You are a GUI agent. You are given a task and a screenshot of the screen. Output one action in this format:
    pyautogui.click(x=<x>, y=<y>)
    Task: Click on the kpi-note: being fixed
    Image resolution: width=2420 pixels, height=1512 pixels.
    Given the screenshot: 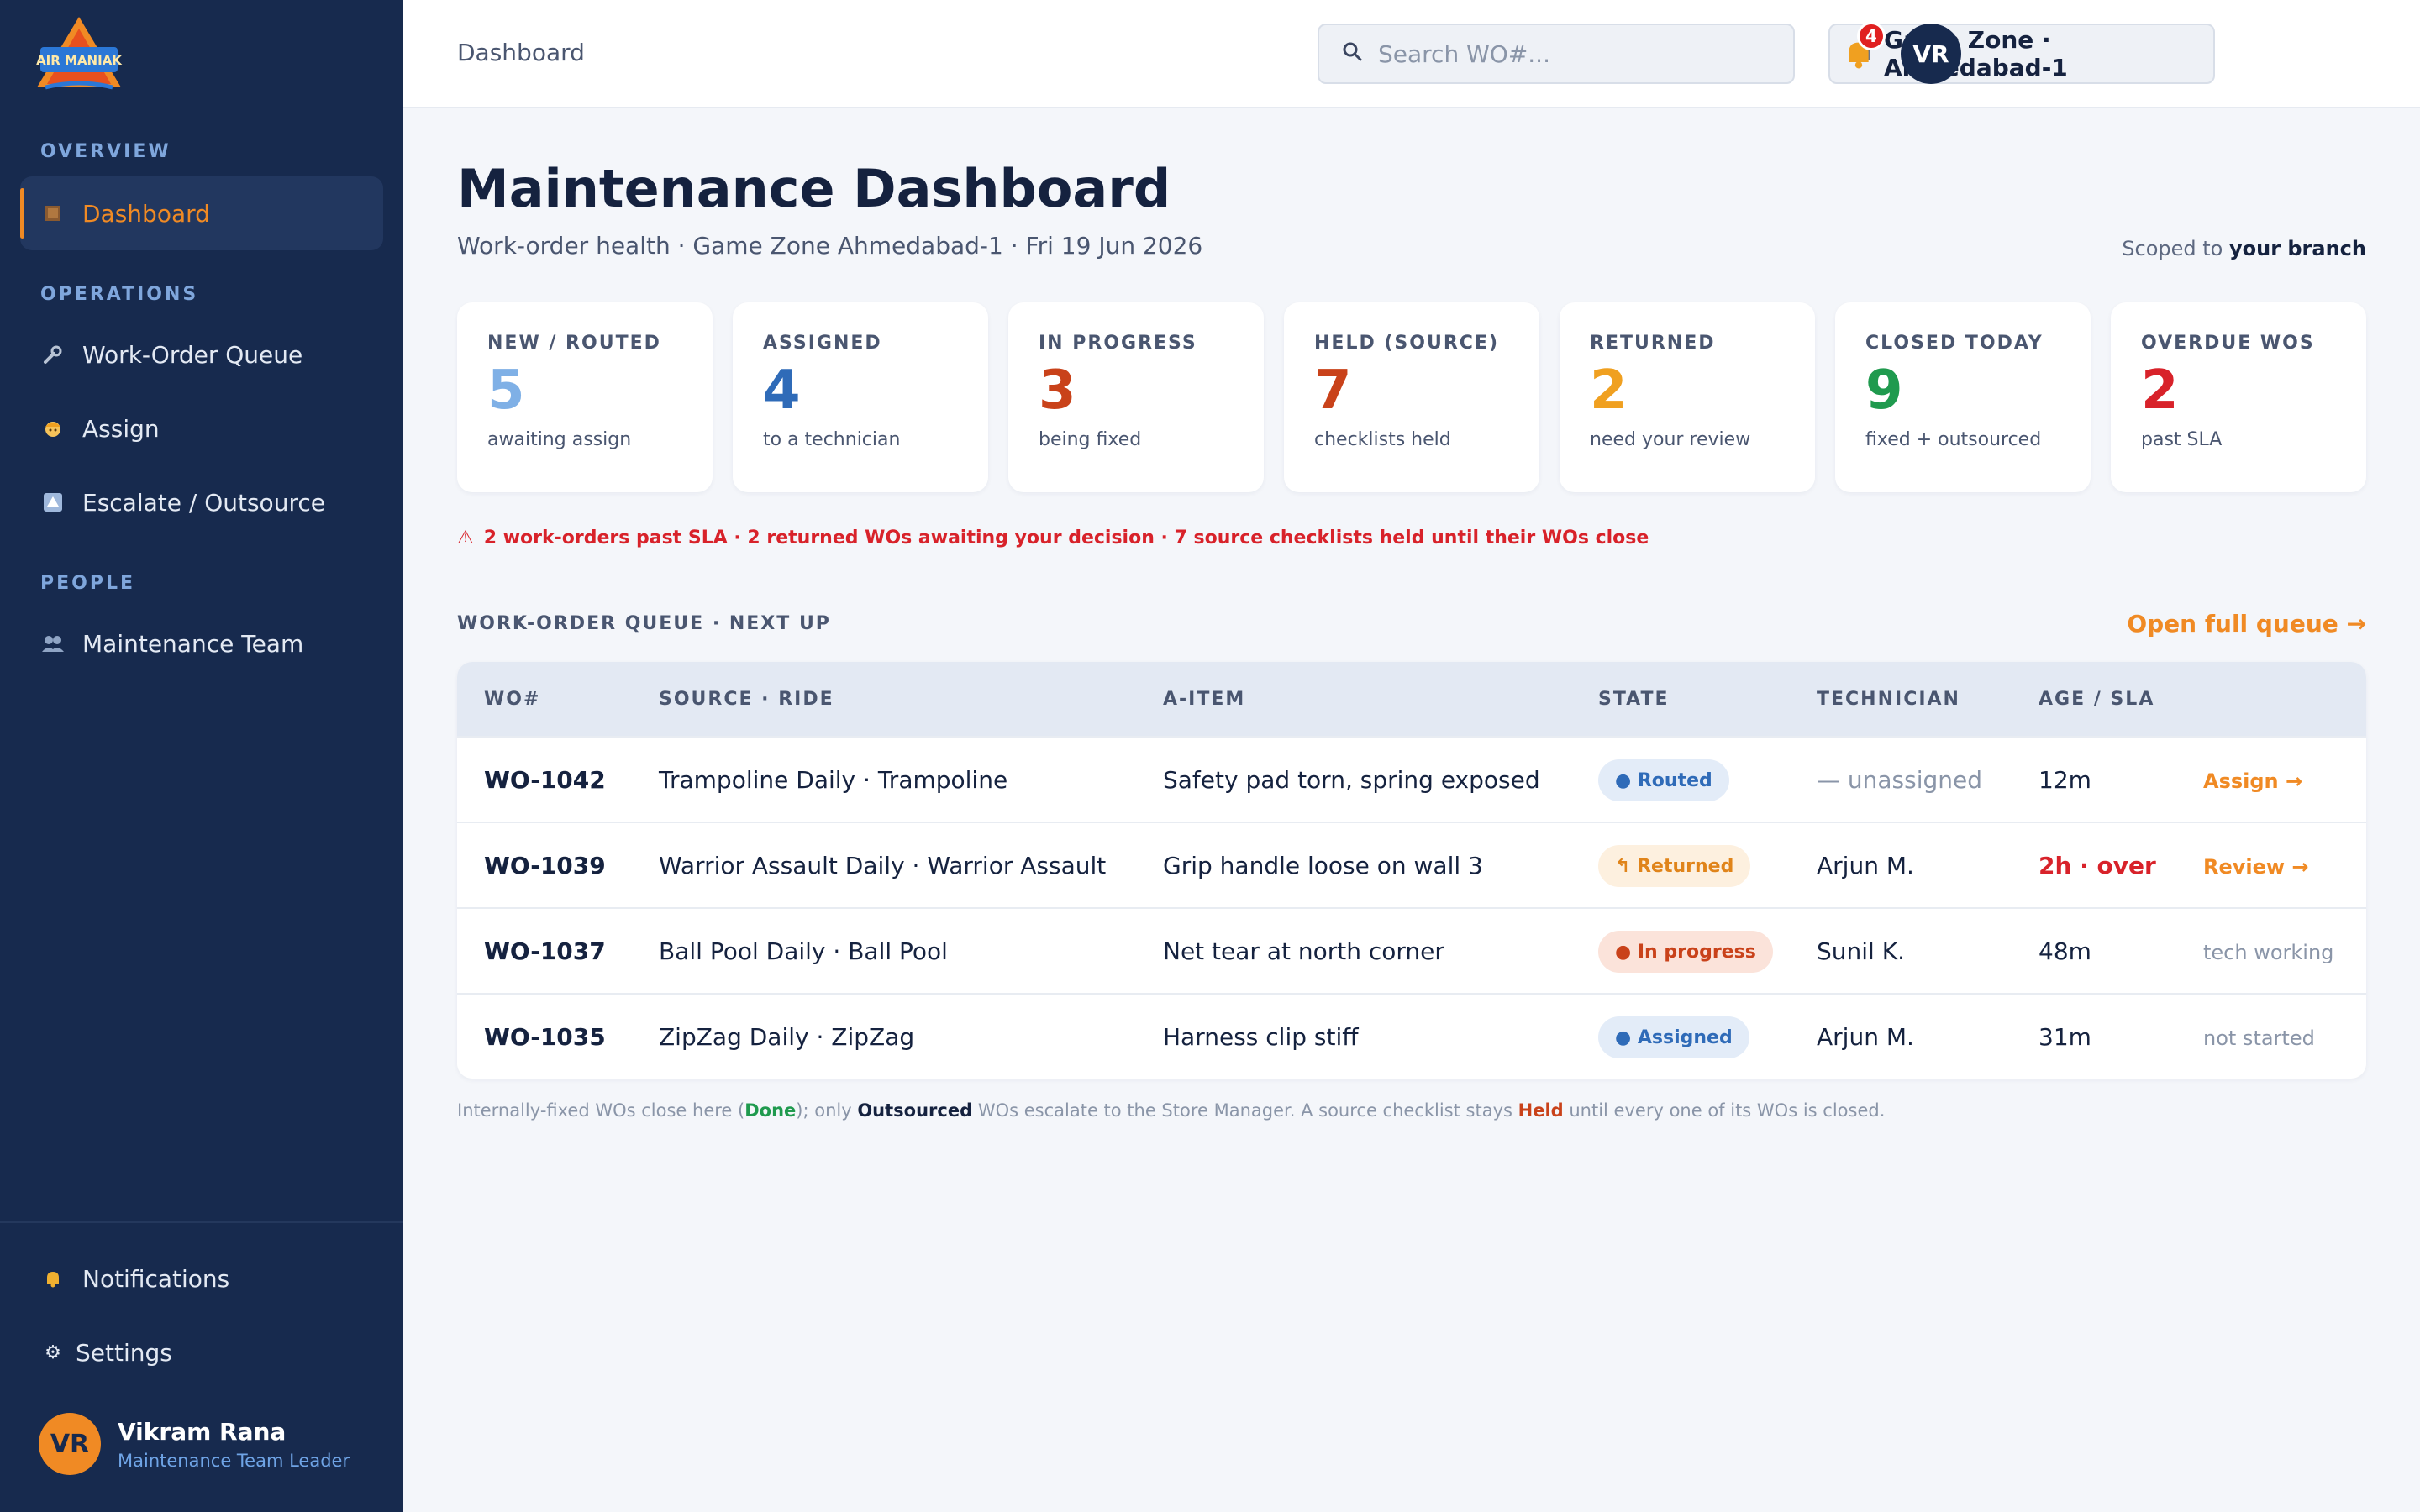 What is the action you would take?
    pyautogui.click(x=1090, y=439)
    